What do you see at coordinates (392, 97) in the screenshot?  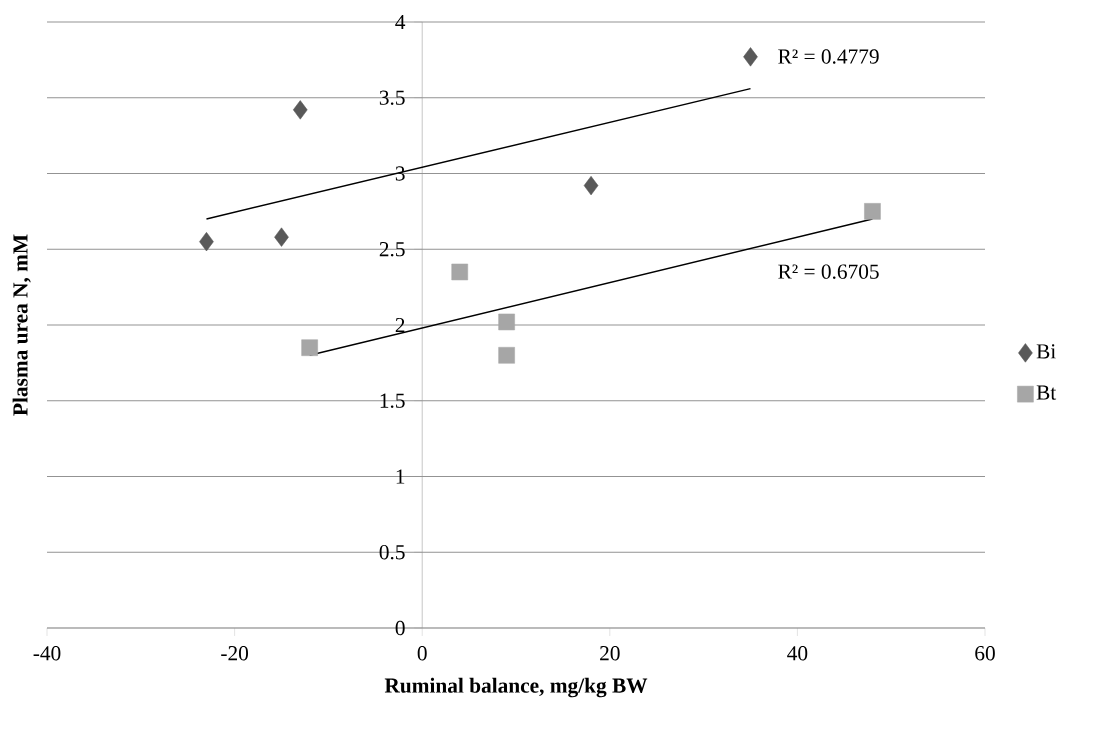 I see `y-tick-label: 3.5` at bounding box center [392, 97].